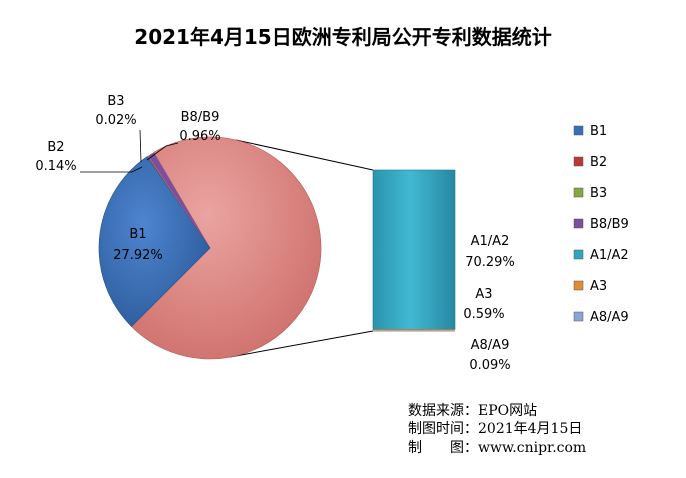  Describe the element at coordinates (138, 255) in the screenshot. I see `label-b1-value: 27.92%` at that location.